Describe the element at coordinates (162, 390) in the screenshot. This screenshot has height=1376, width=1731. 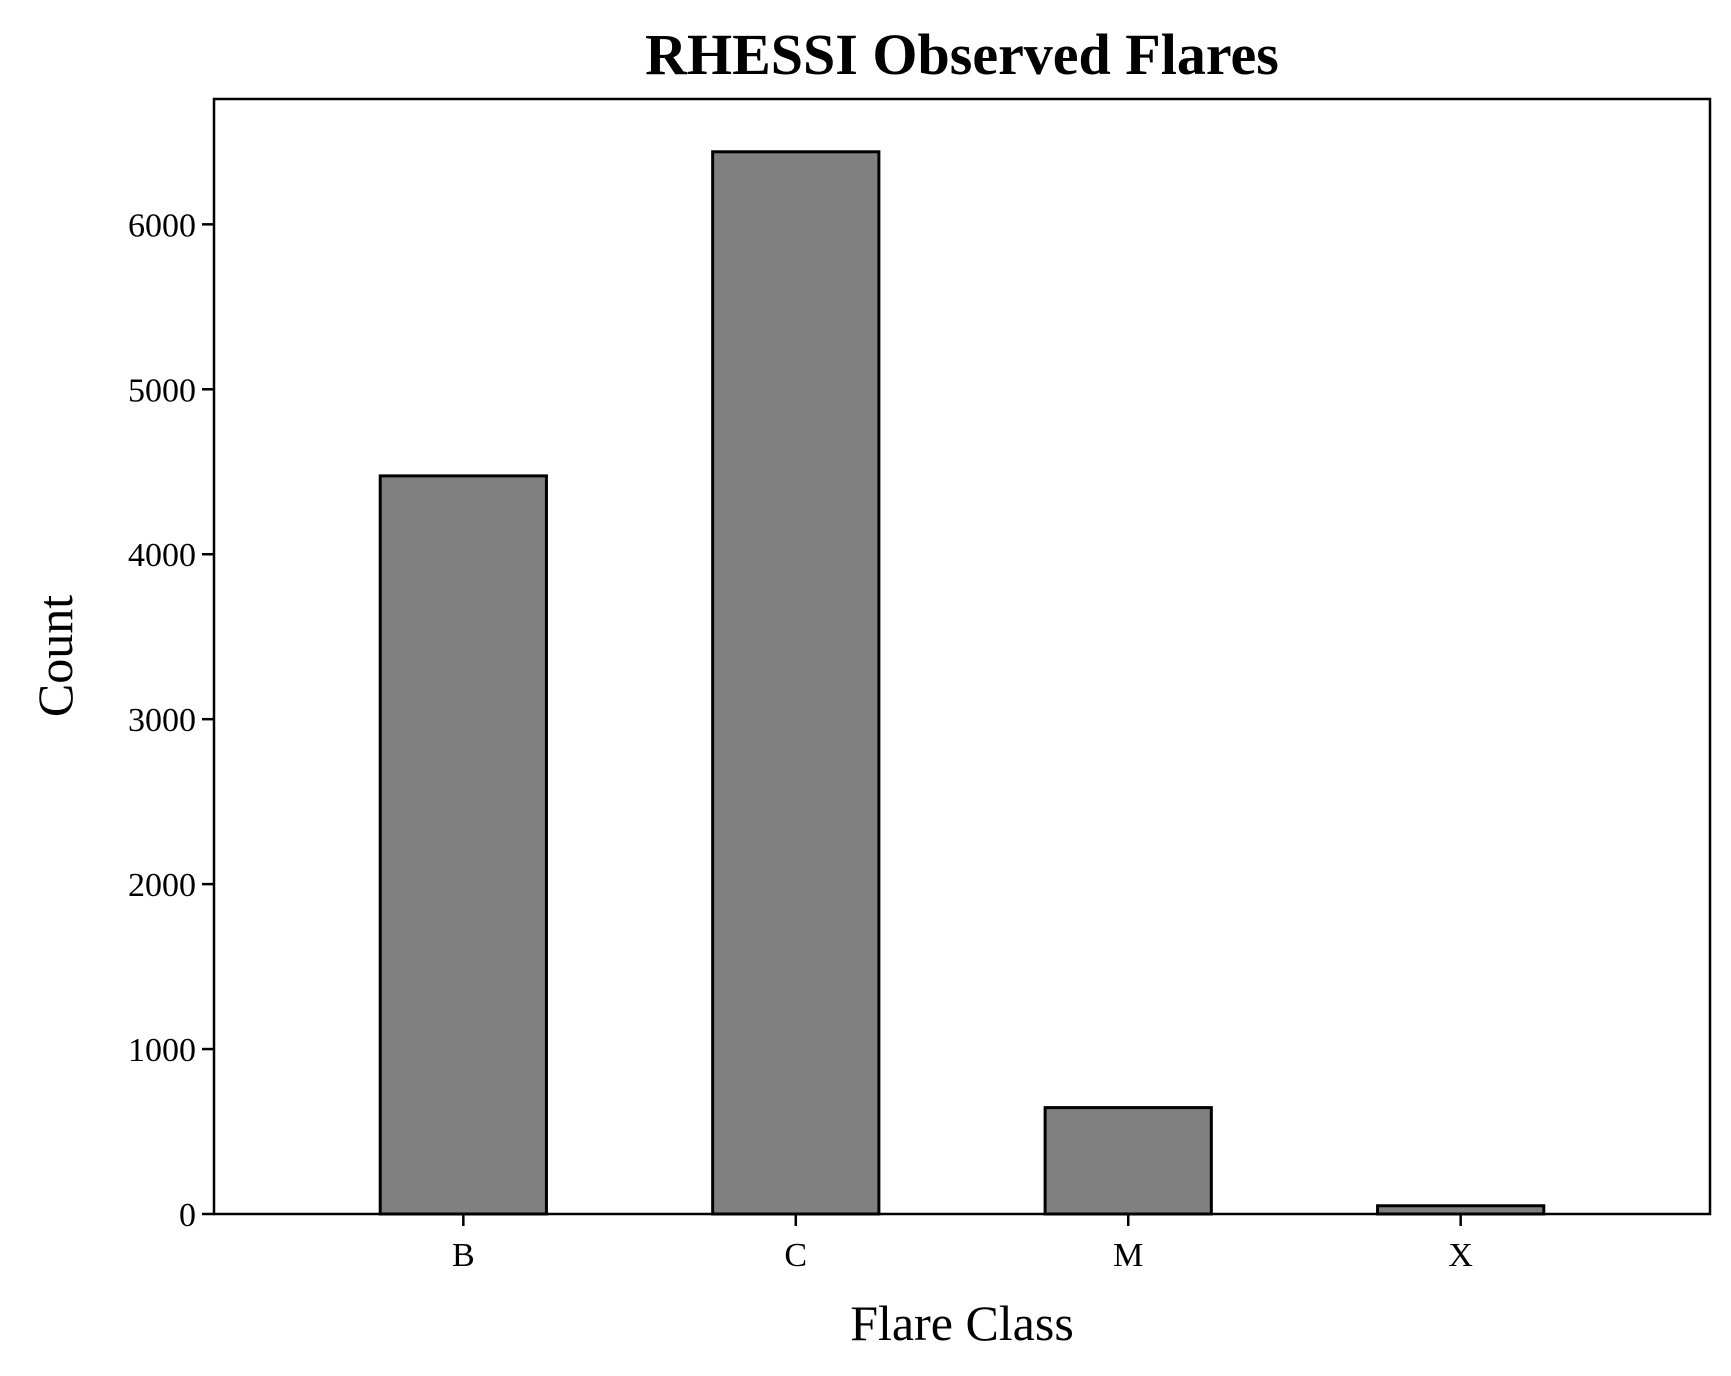
I see `y-tick-label: 5000` at that location.